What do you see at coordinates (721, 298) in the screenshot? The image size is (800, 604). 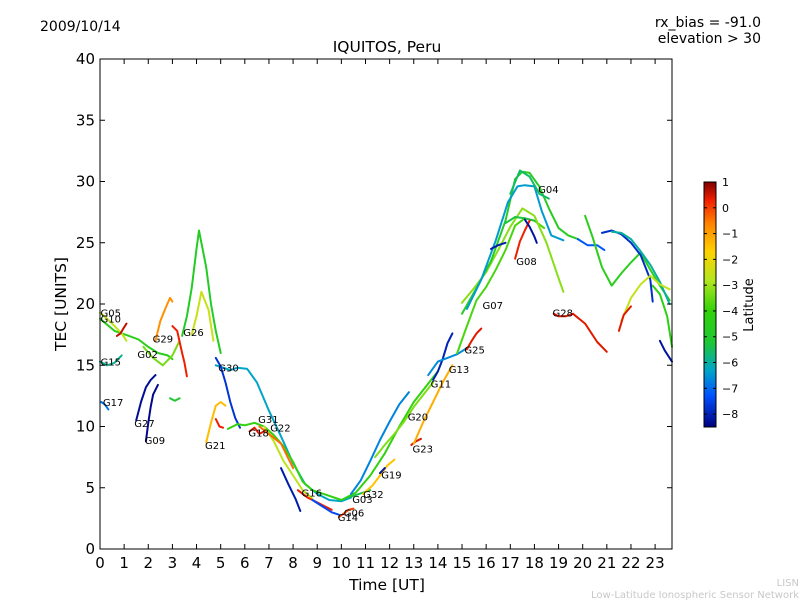 I see `colorbar-ticks: 1 0 −1 −2 −3 −4 −5 −6 −7 −8` at bounding box center [721, 298].